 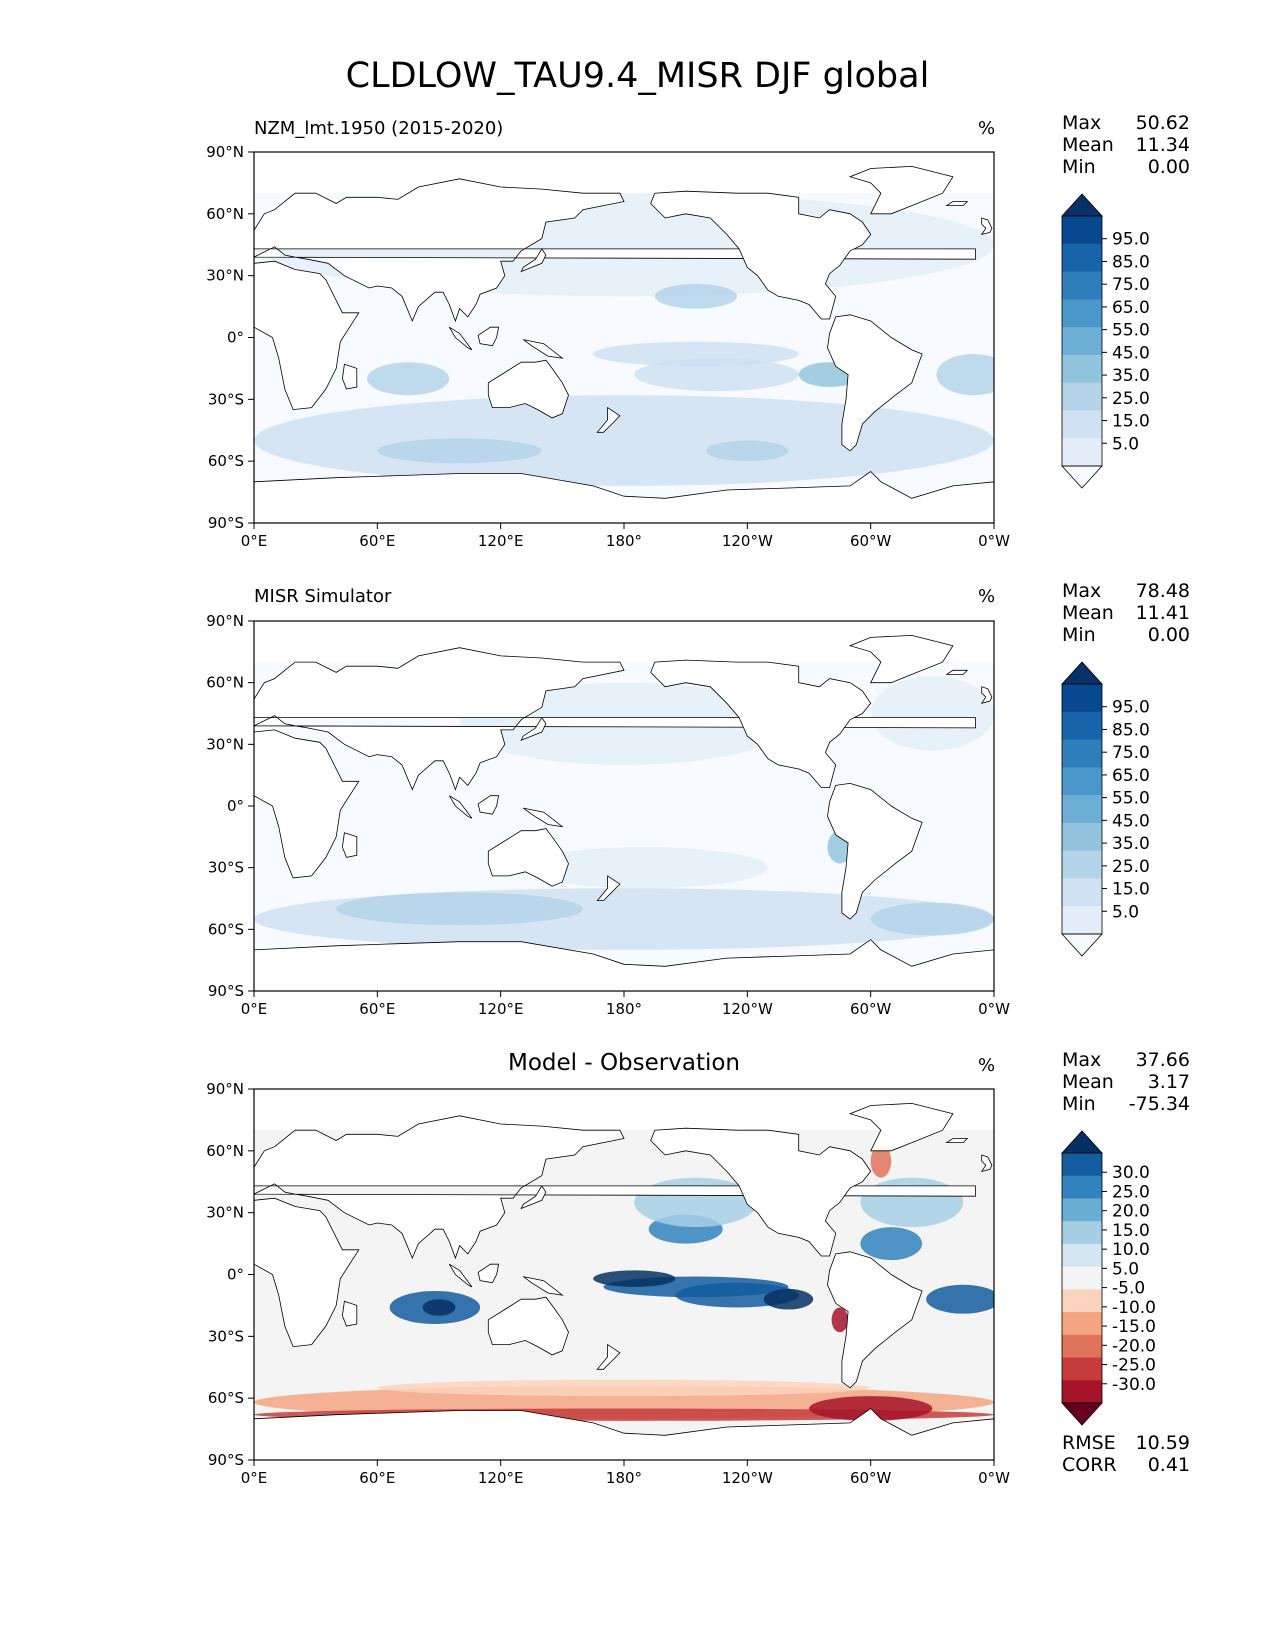 I want to click on max-value: 50.62, so click(x=1162, y=123).